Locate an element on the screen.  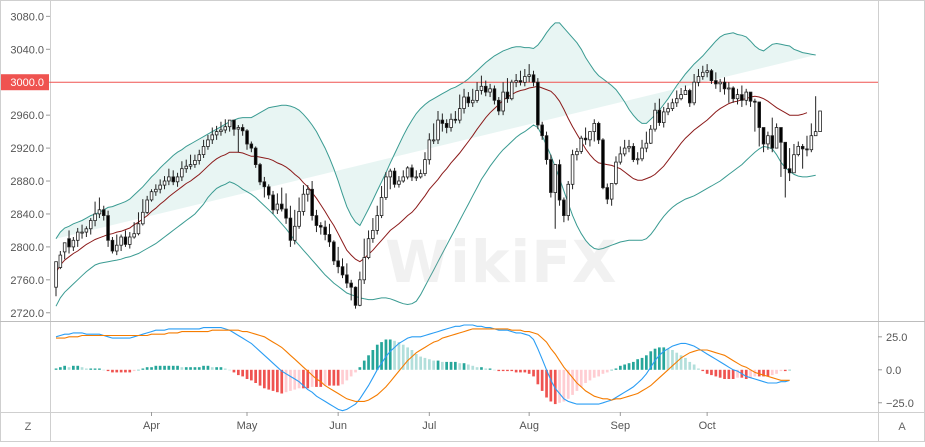
reference-label-bg is located at coordinates (25, 82).